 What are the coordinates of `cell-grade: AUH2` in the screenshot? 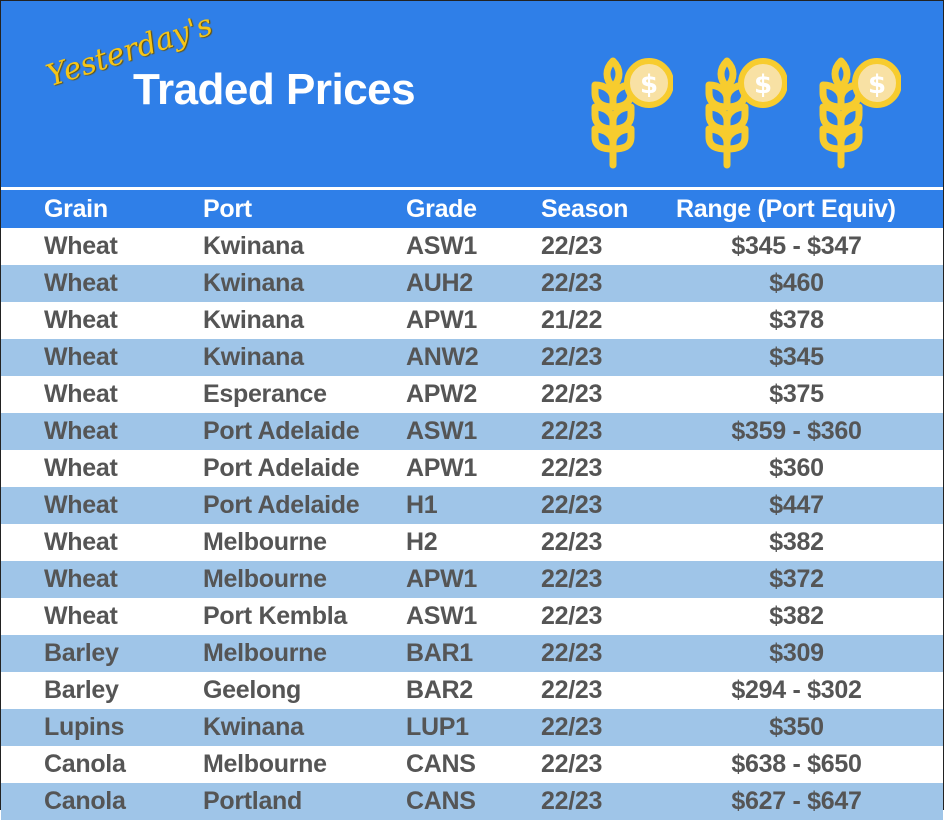 It's located at (439, 283).